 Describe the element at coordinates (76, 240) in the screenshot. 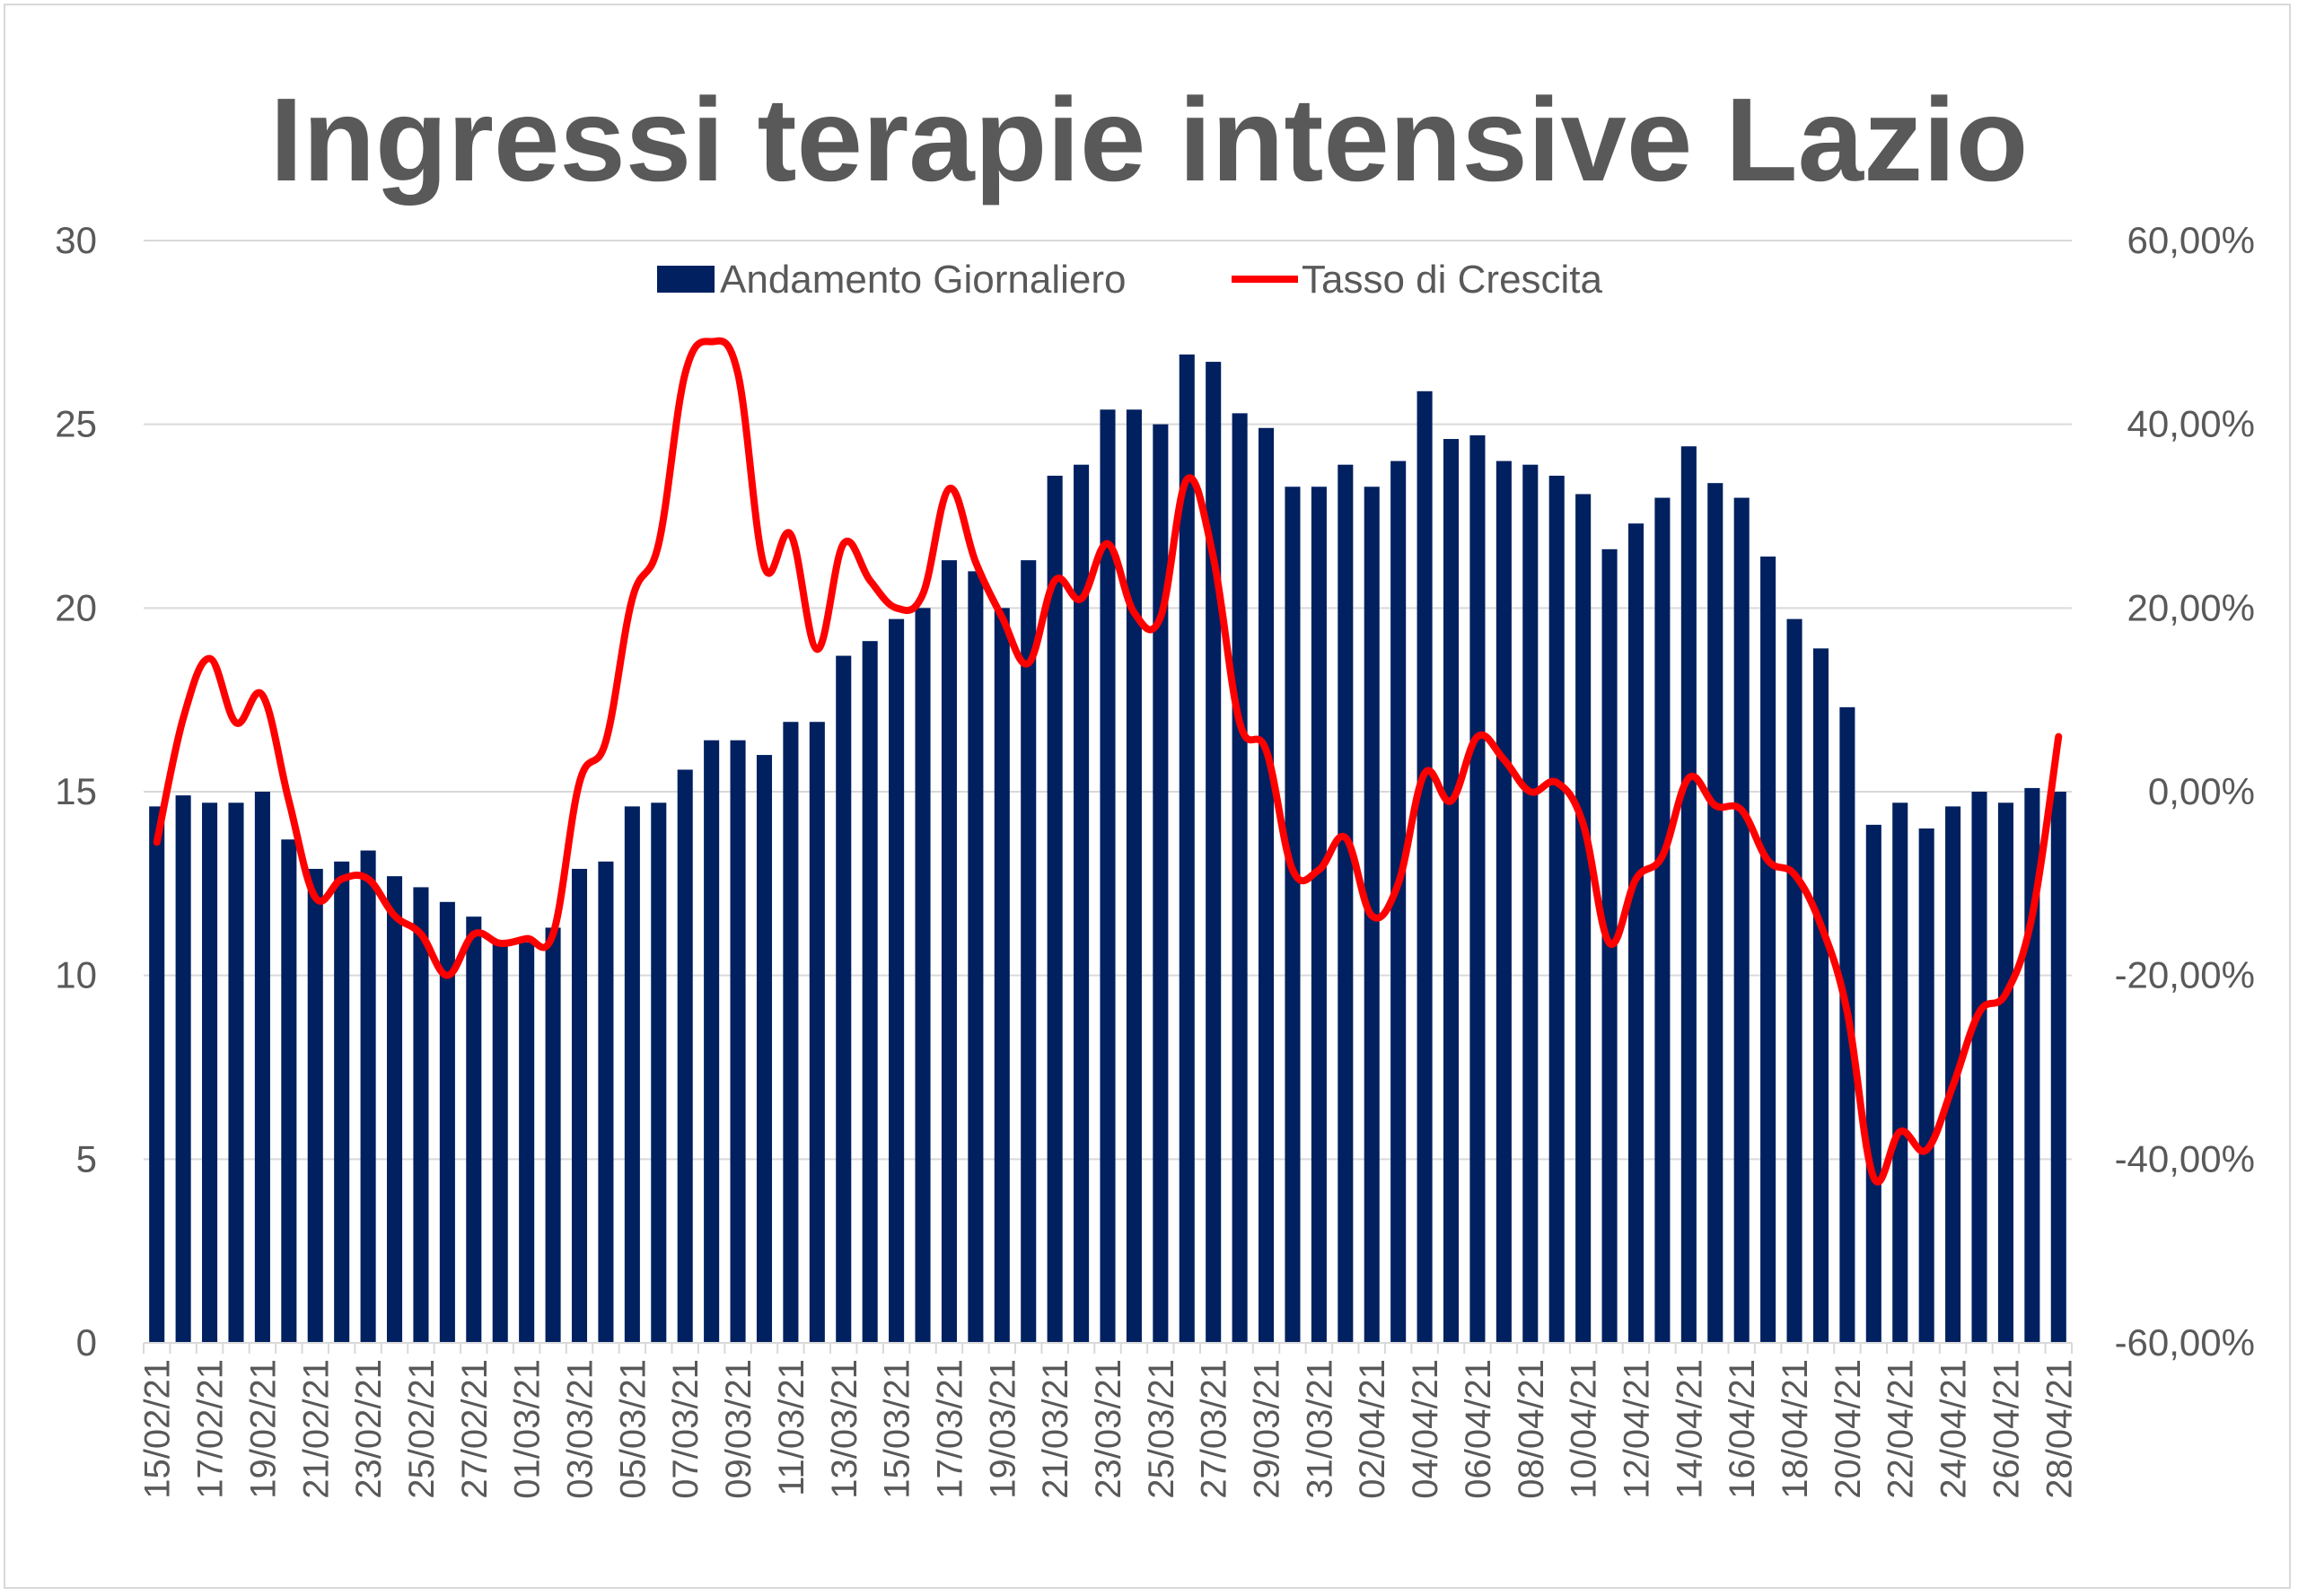

I see `y-left-tick-label: 30` at that location.